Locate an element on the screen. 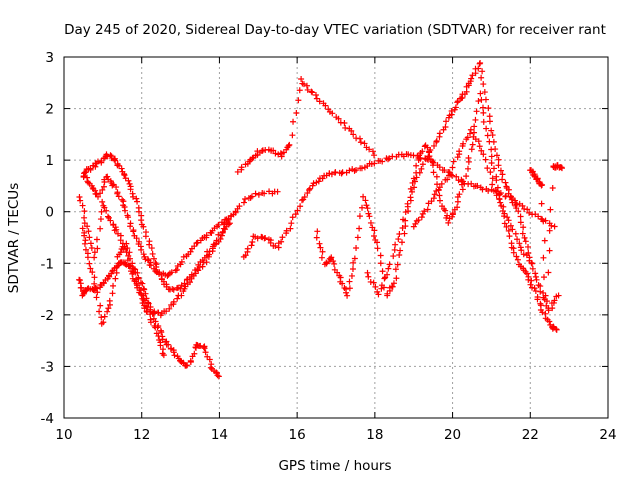  x-tick-label: 16 is located at coordinates (297, 435).